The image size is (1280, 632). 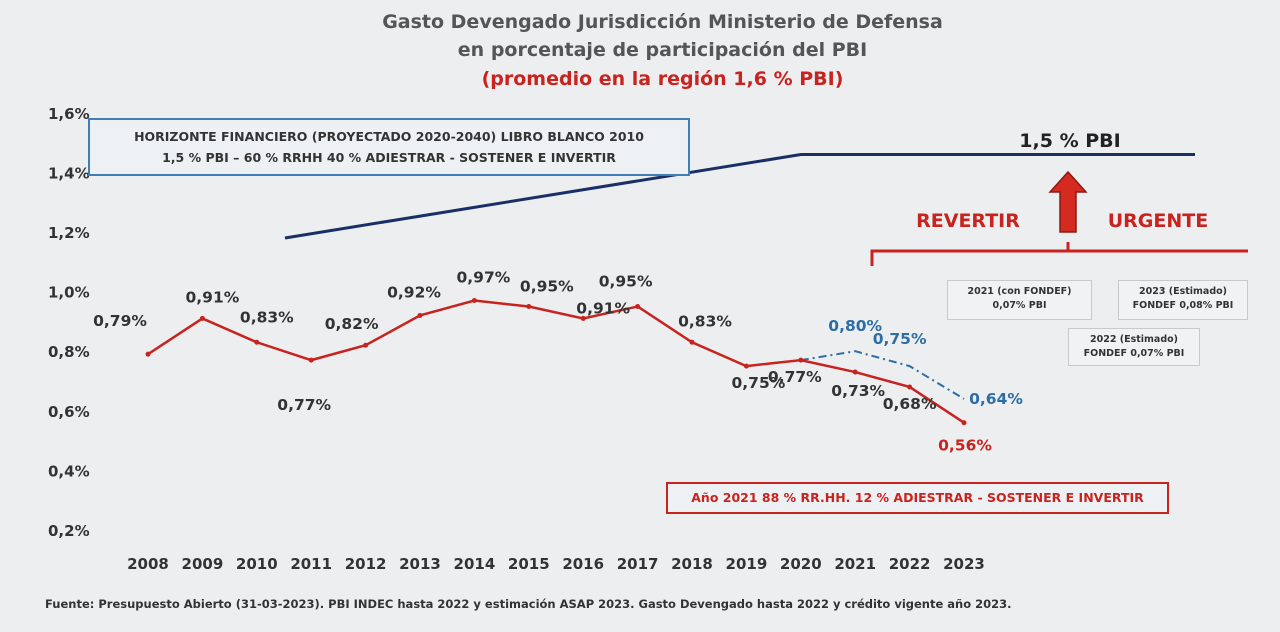 What do you see at coordinates (747, 564) in the screenshot?
I see `x-tick-label: 2019` at bounding box center [747, 564].